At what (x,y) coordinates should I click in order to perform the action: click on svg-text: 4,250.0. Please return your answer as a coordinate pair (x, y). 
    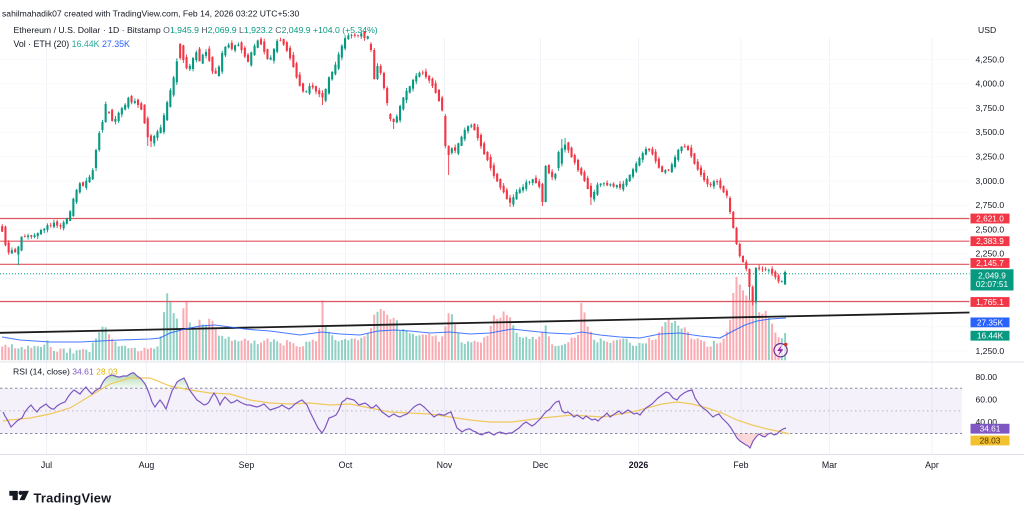
    Looking at the image, I should click on (990, 59).